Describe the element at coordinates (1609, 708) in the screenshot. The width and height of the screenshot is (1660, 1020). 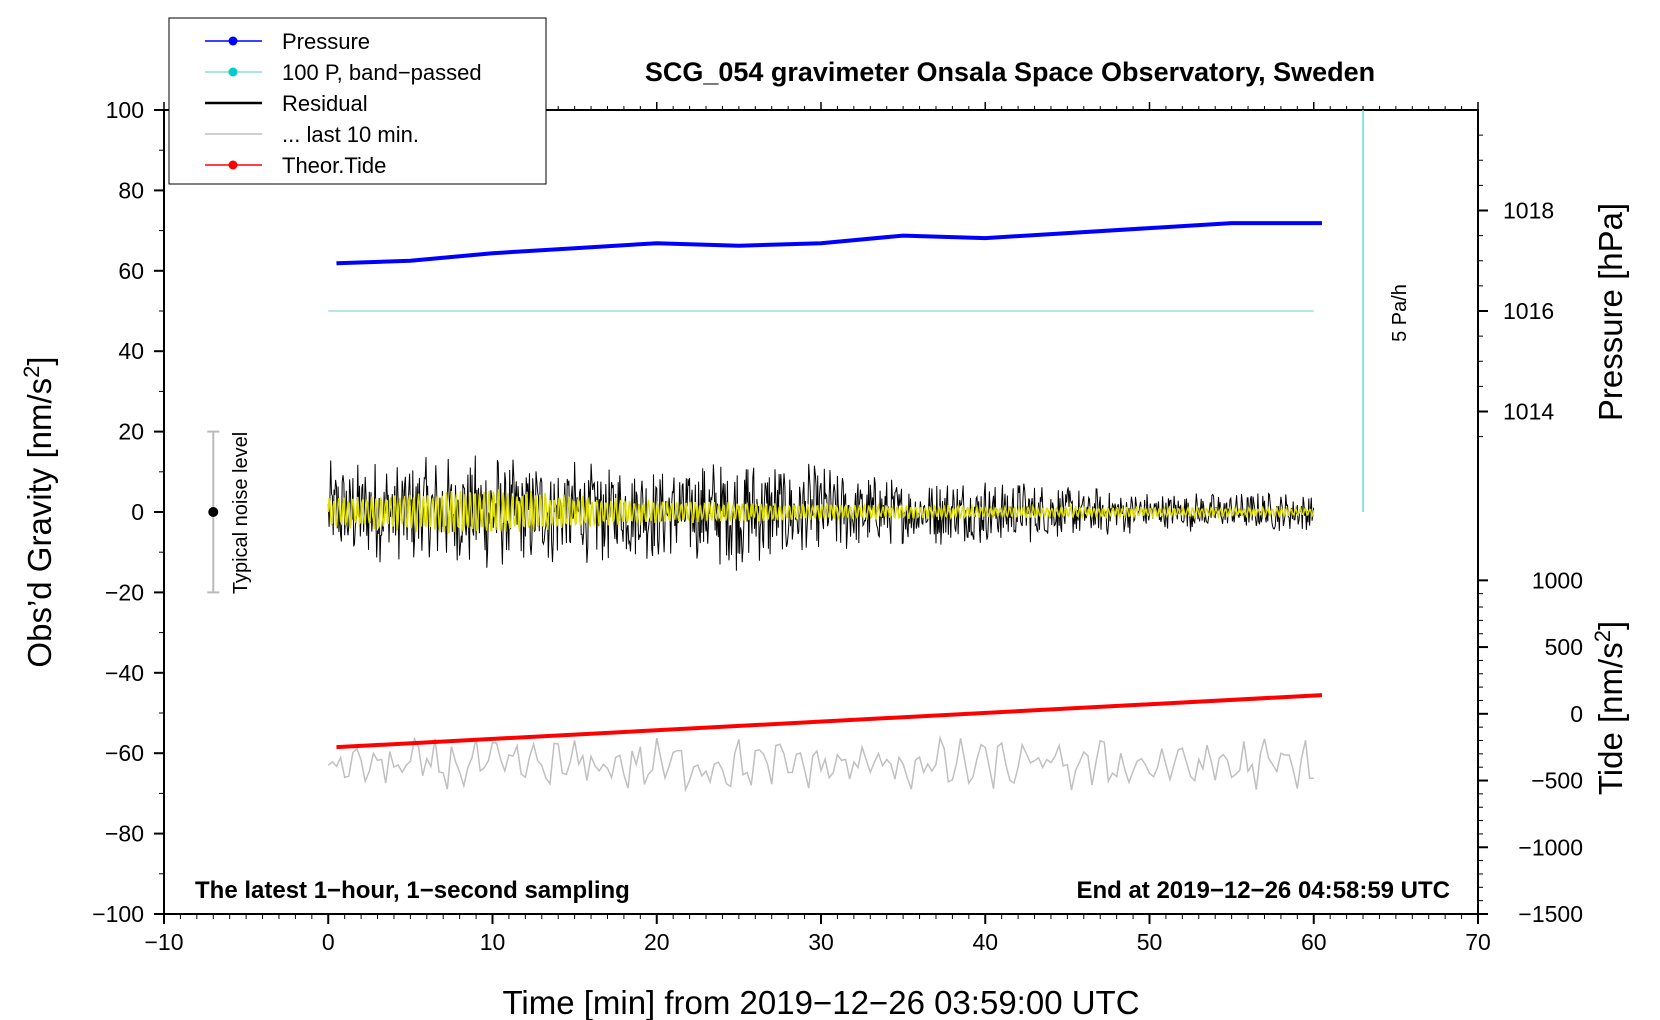
I see `tide-axis-title: Tide [nm/s2]` at that location.